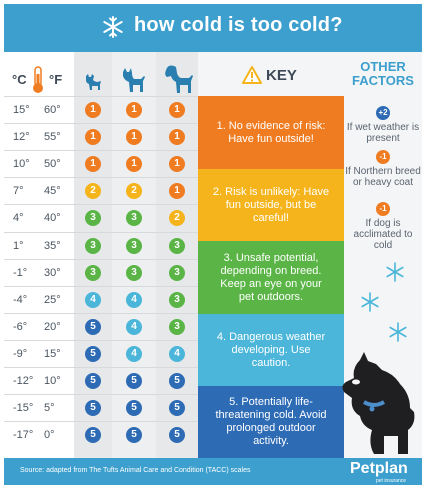  Describe the element at coordinates (23, 408) in the screenshot. I see `celsius-value: -15°` at that location.